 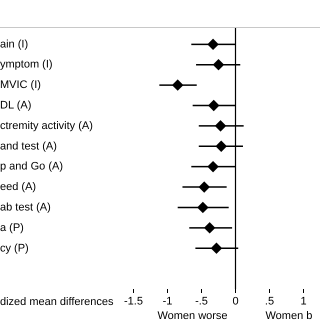 I want to click on x-tick-label: -.5, so click(x=201, y=302).